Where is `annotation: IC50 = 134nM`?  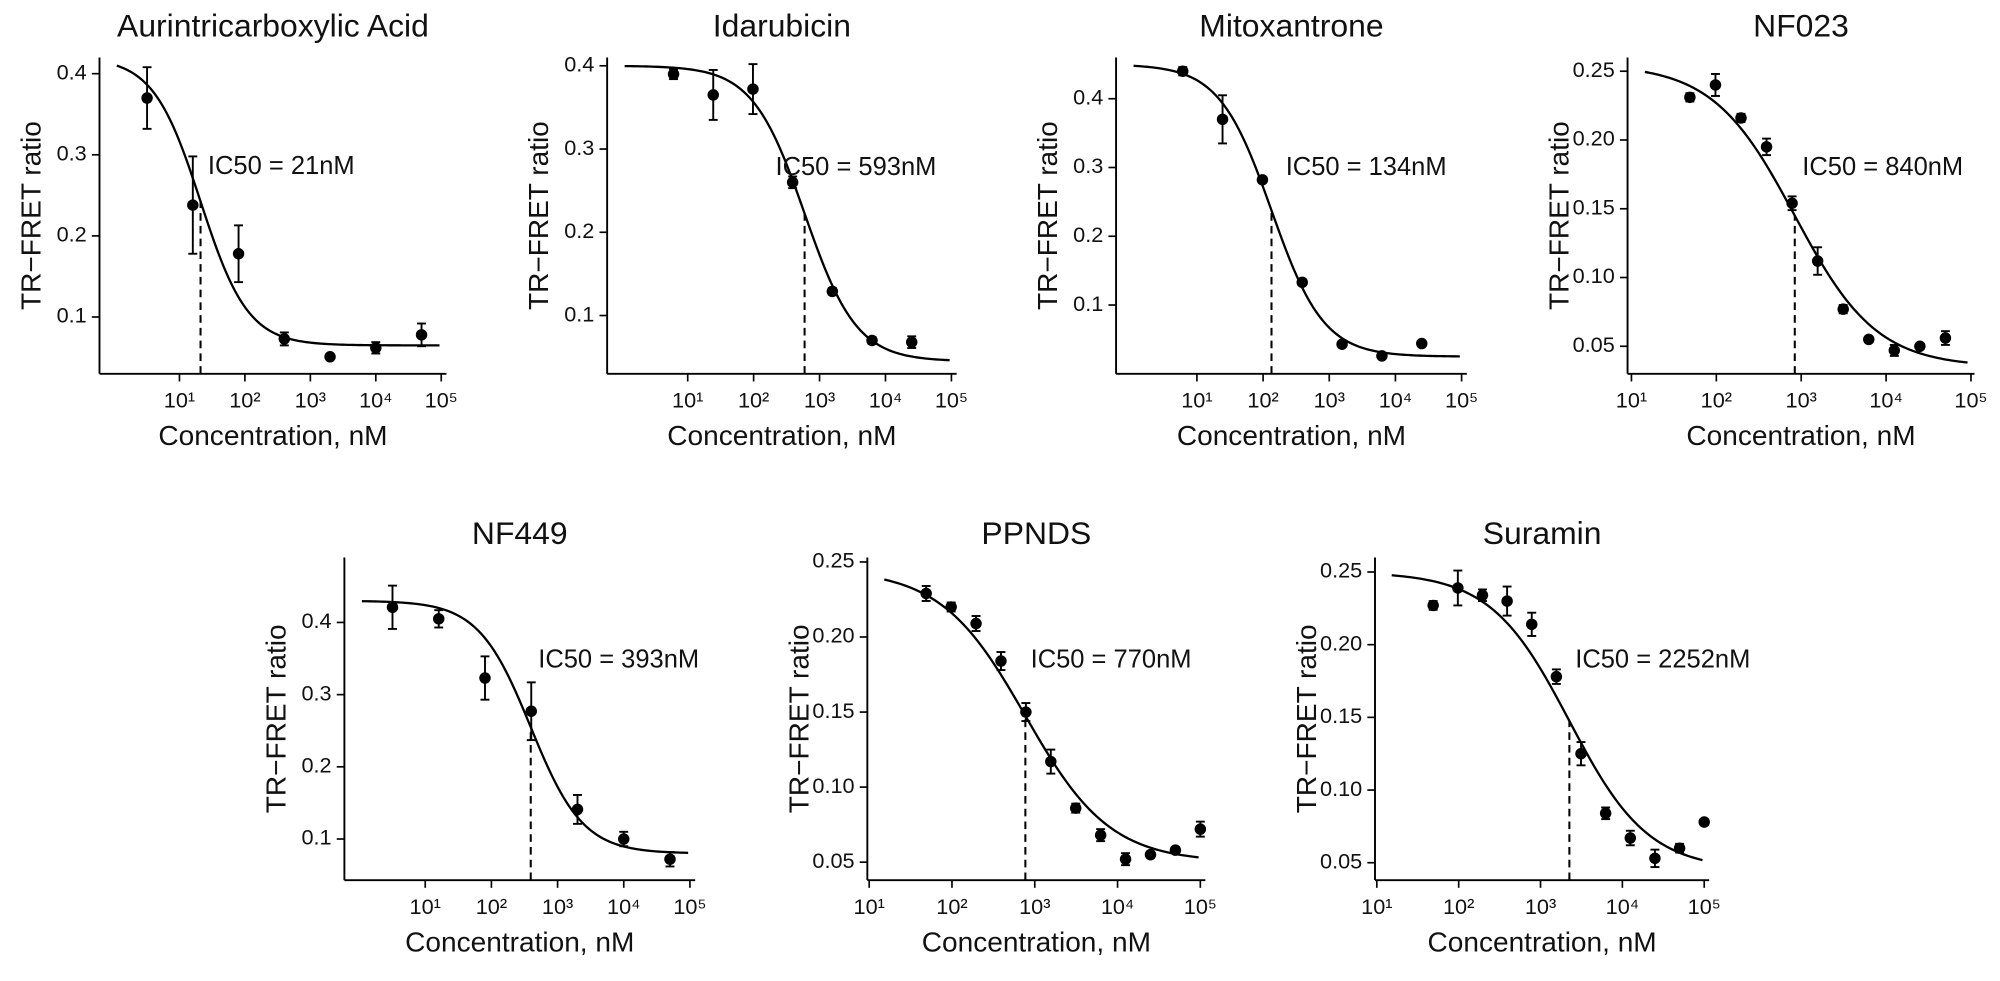
annotation: IC50 = 134nM is located at coordinates (1366, 167).